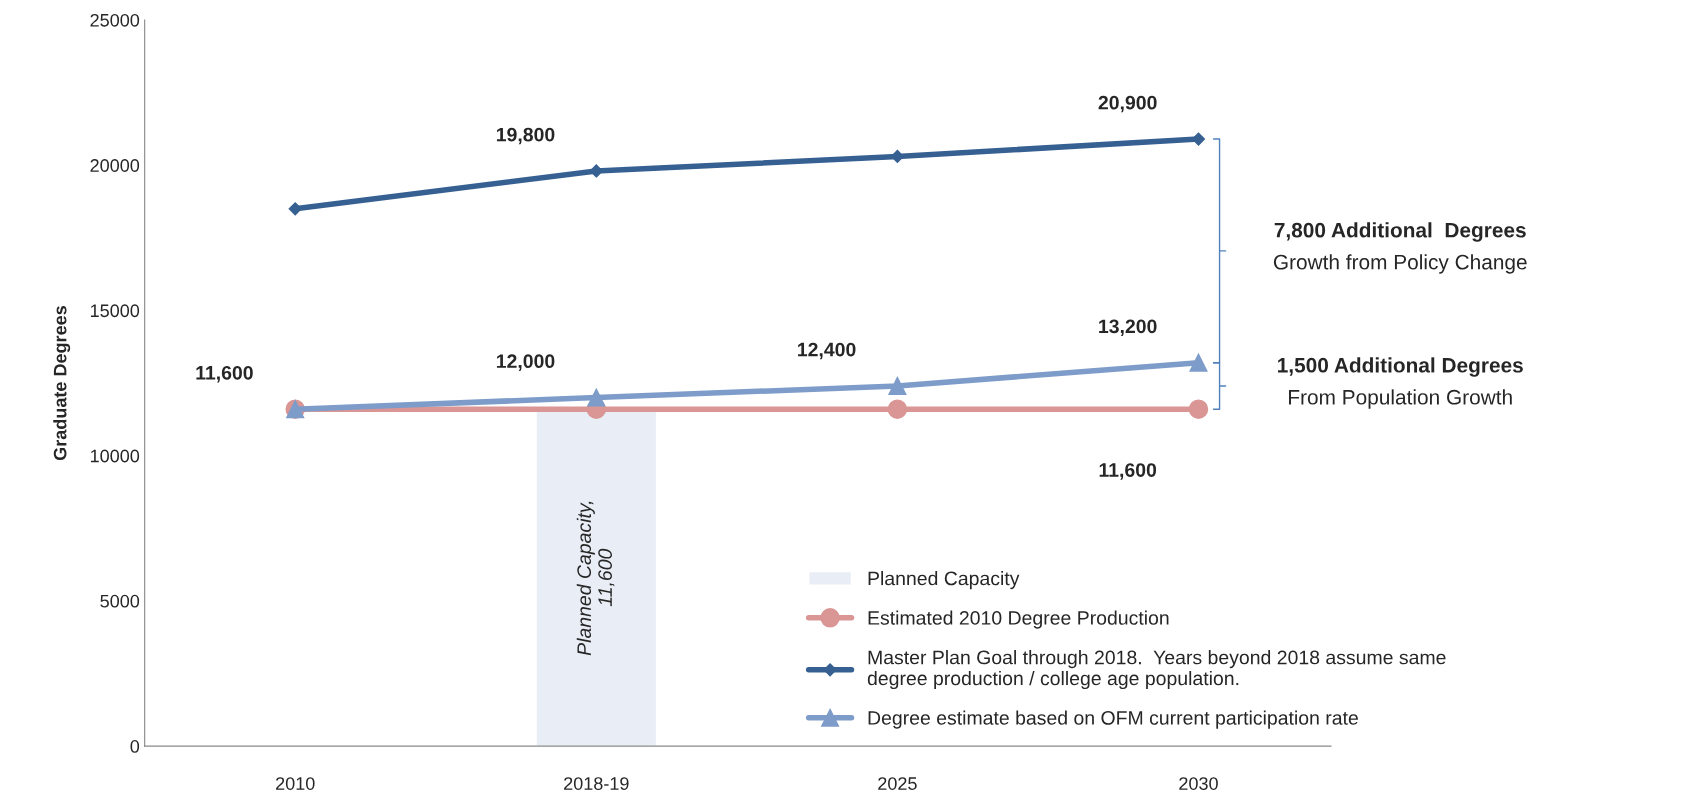 This screenshot has height=798, width=1702. What do you see at coordinates (1128, 328) in the screenshot?
I see `data-label: 13,200` at bounding box center [1128, 328].